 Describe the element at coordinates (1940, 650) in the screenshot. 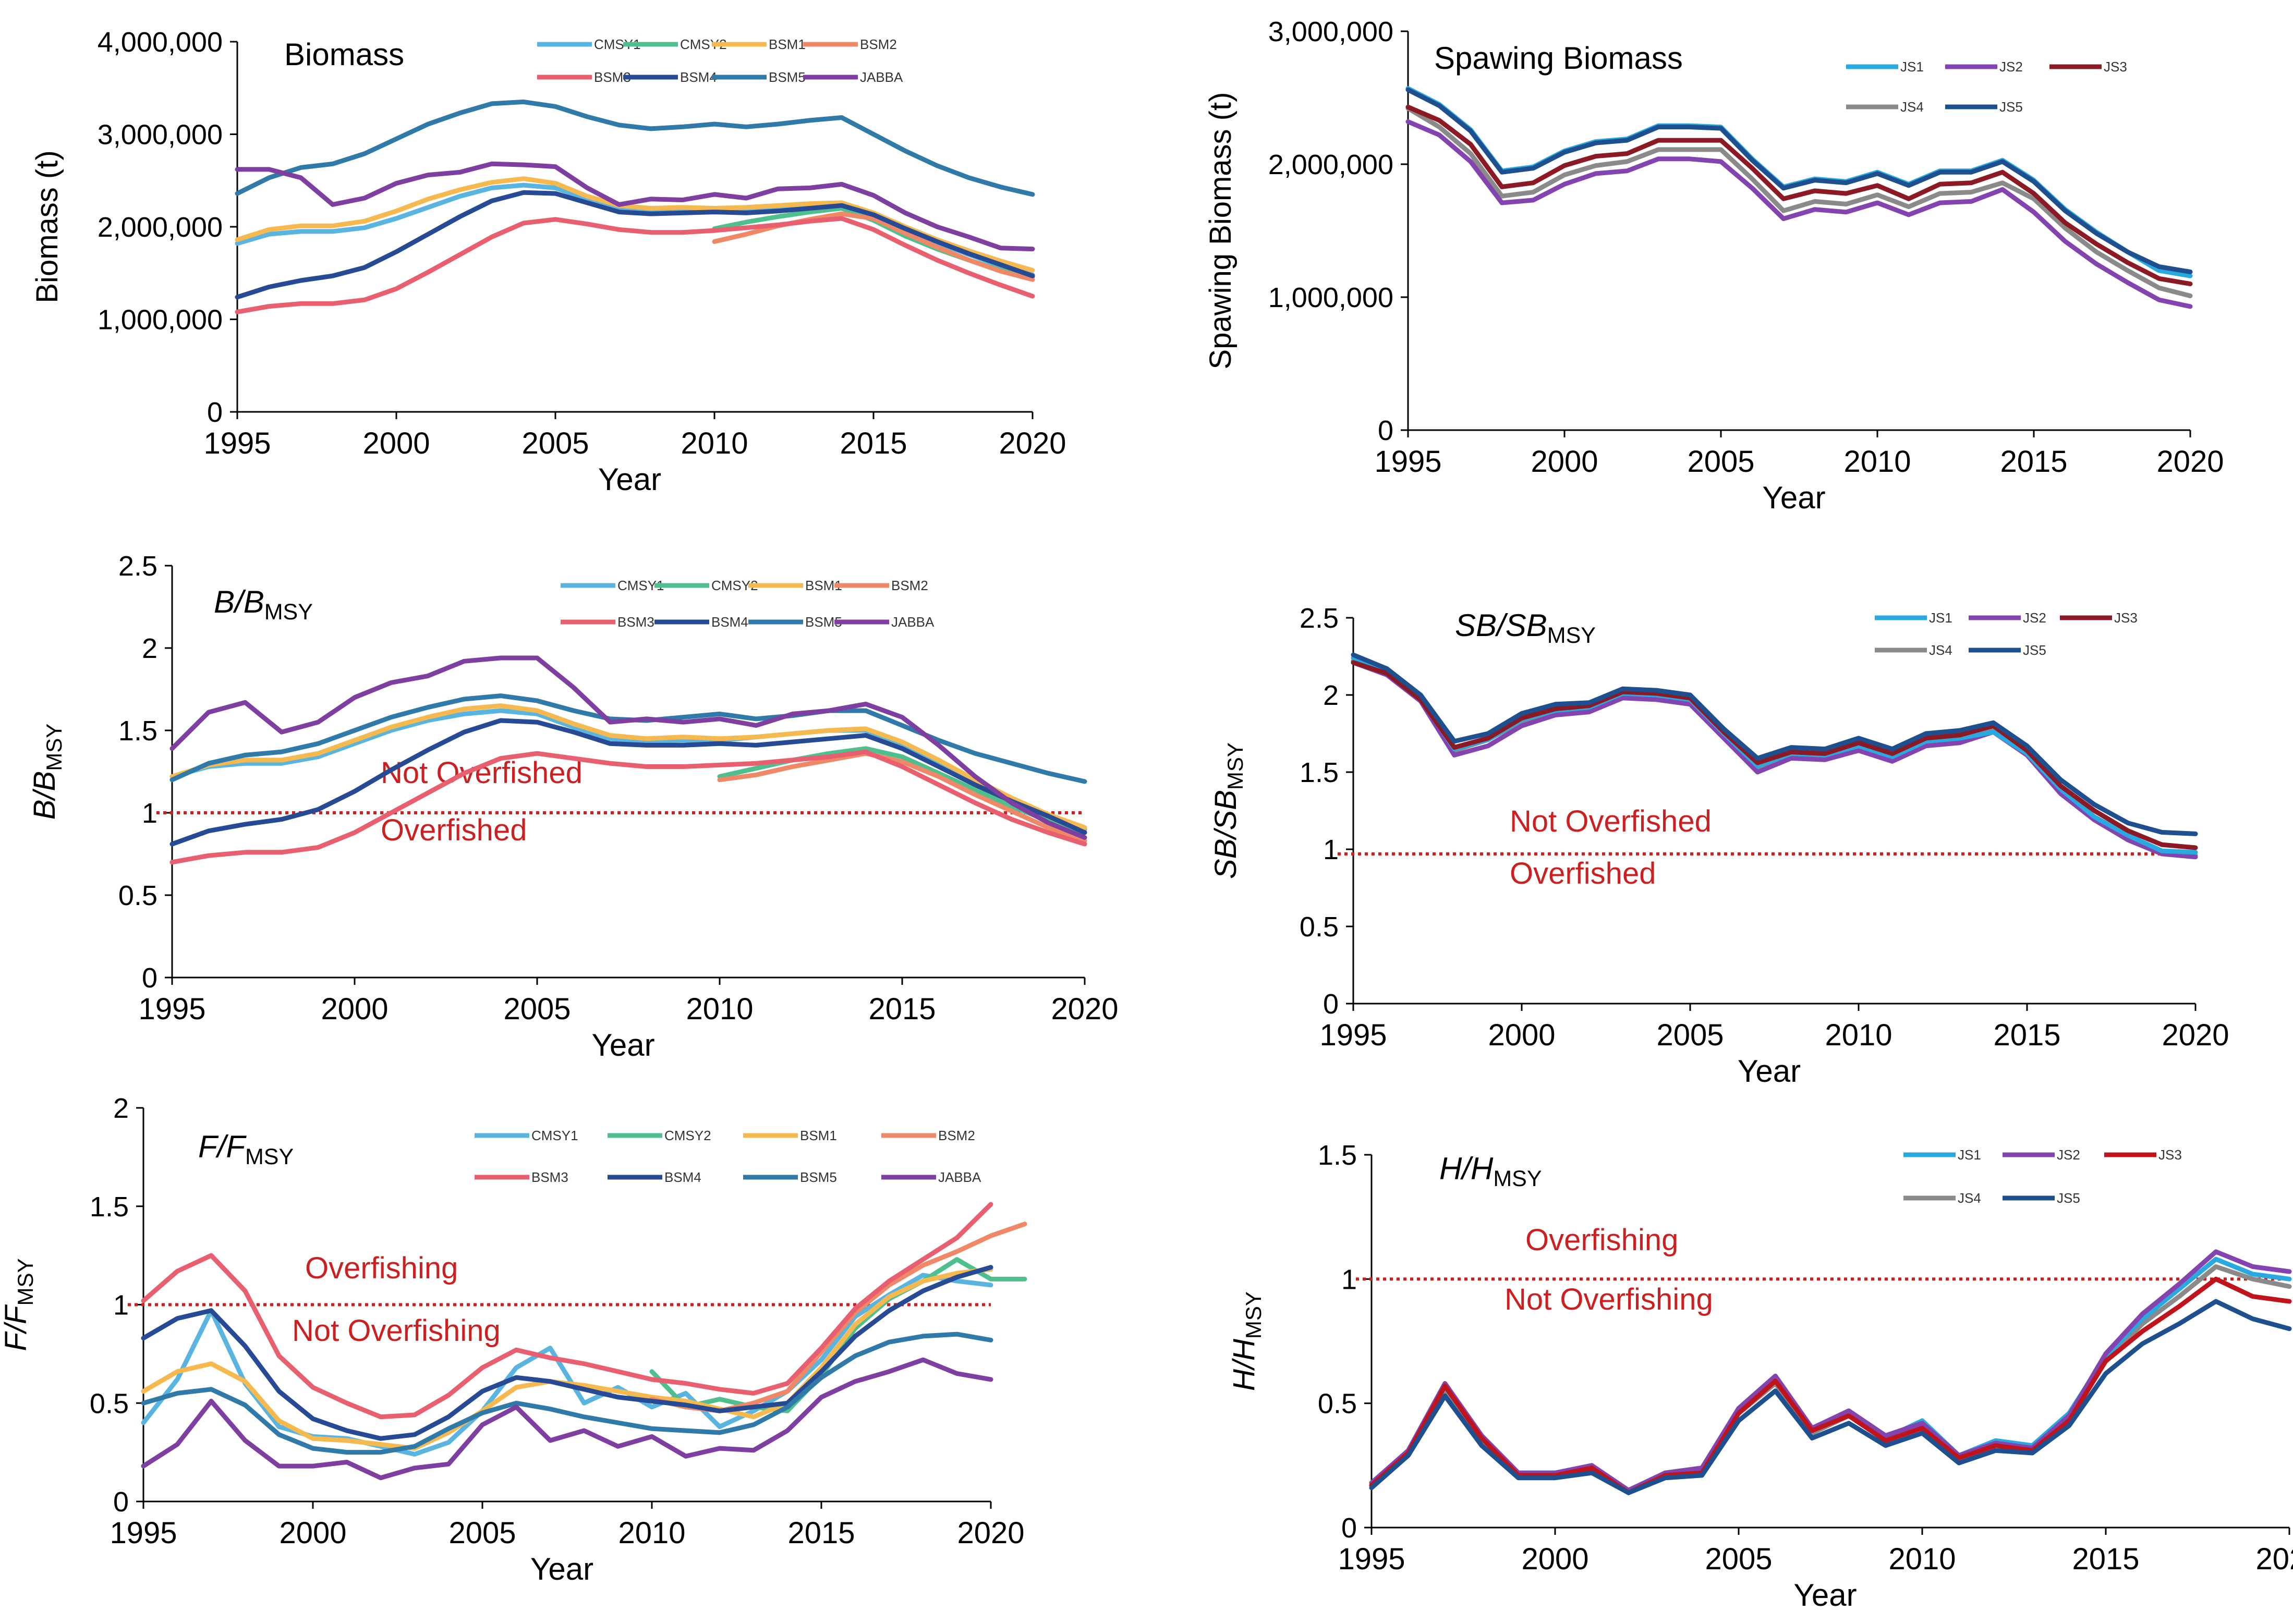

I see `legend-label-js4: JS4` at that location.